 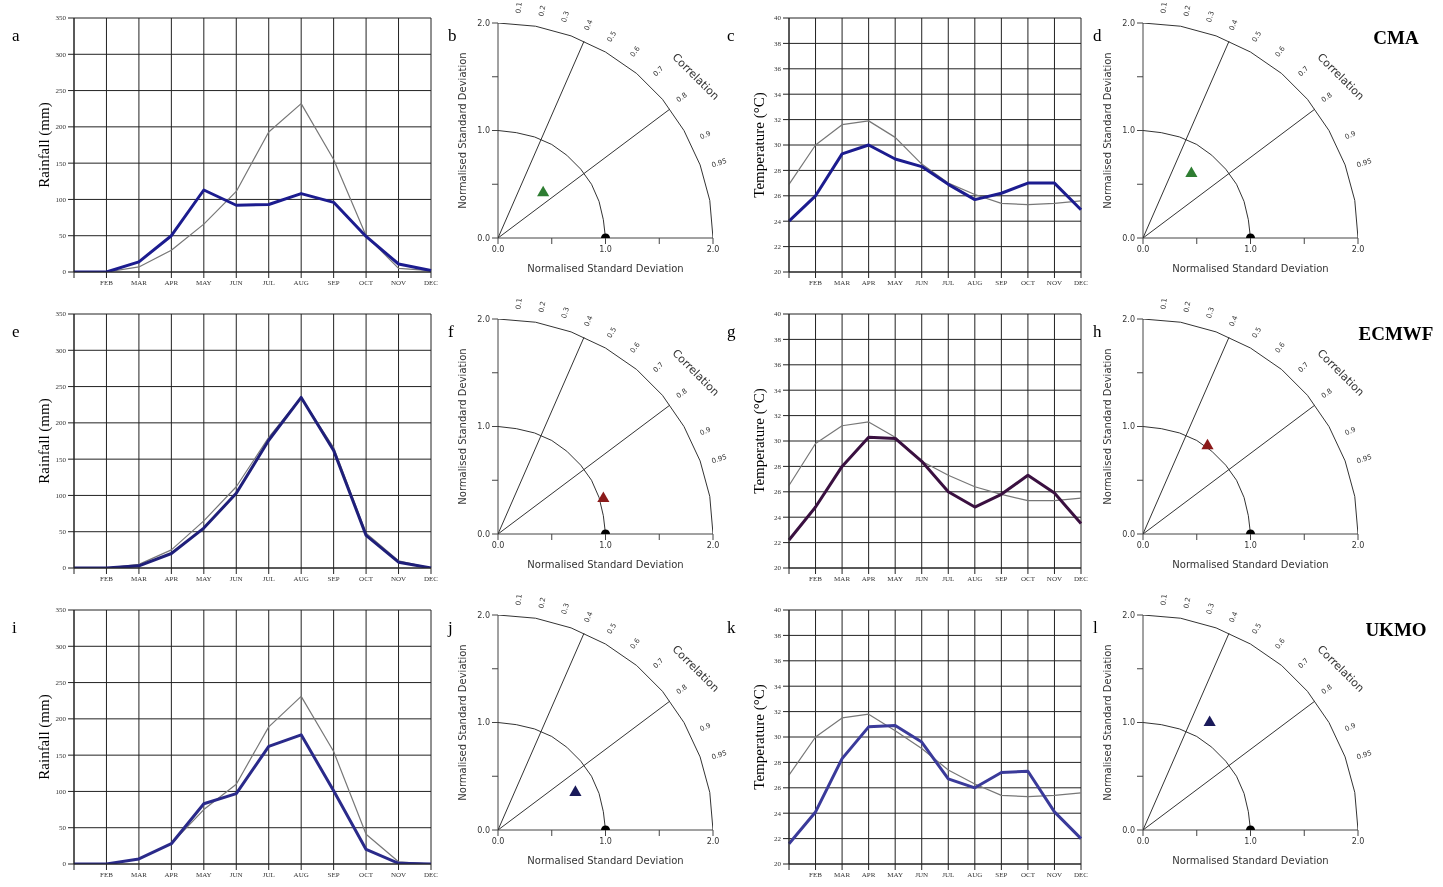 I want to click on text: c, so click(x=731, y=36).